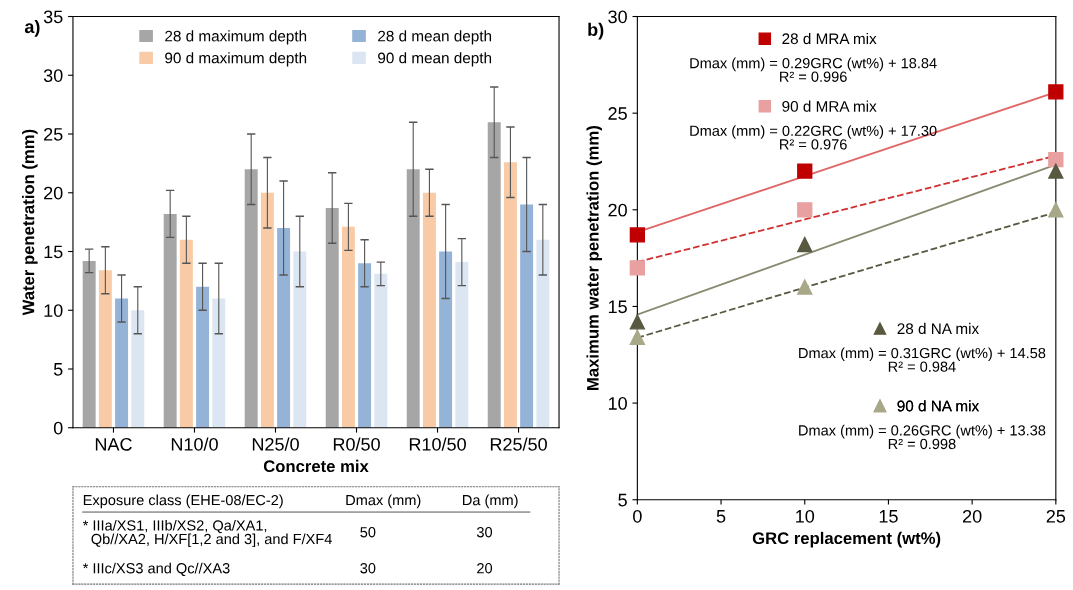 This screenshot has width=1073, height=590. I want to click on legend-label: 90 d MRA mix, so click(829, 106).